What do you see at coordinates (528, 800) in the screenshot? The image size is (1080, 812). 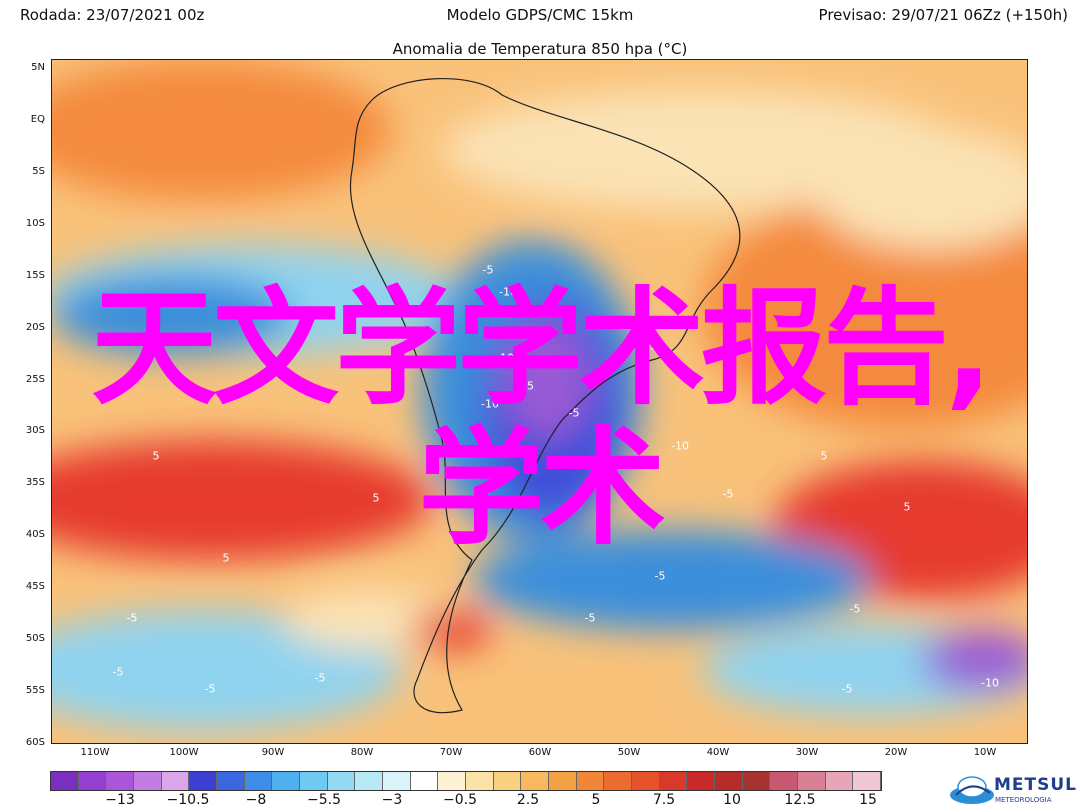 I see `colorbar-tick-label: 2.5` at bounding box center [528, 800].